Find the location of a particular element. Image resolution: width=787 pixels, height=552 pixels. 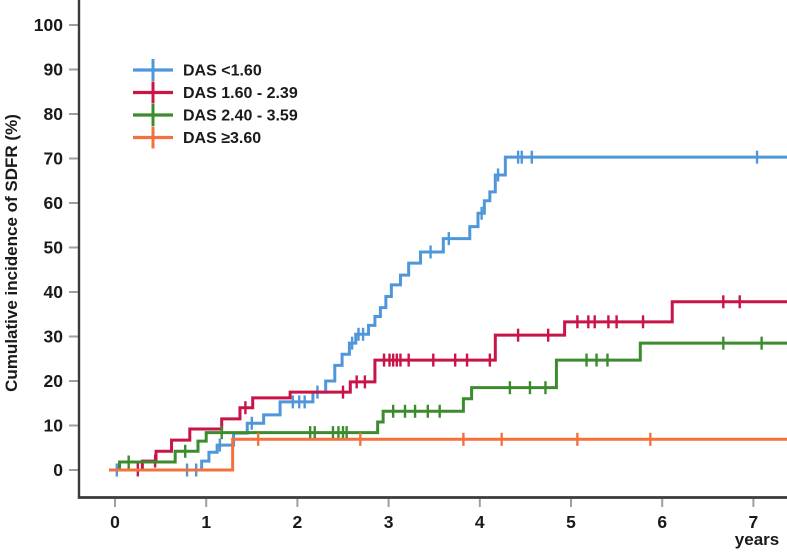

y-axis: 0 10 20 30 40 50 60 70 80 90 100 is located at coordinates (56, 247).